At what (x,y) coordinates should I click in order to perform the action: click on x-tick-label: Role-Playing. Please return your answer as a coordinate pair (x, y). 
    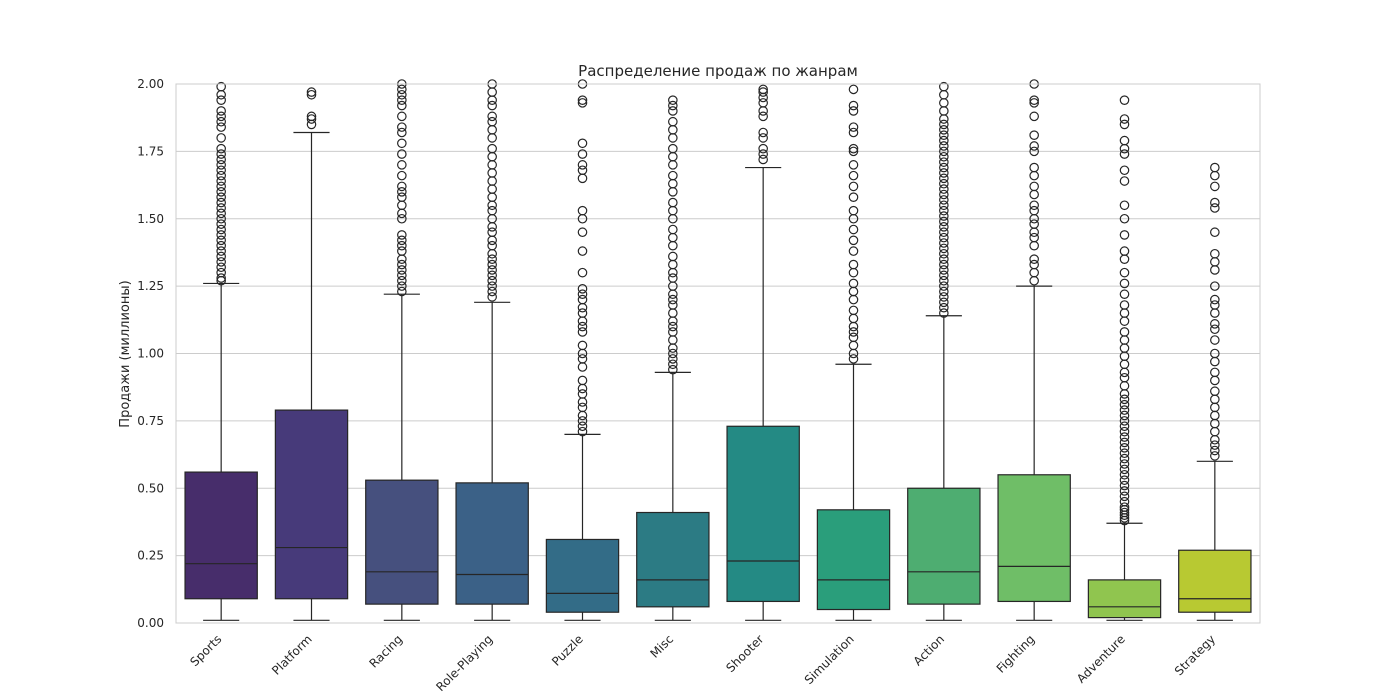
    Looking at the image, I should click on (464, 663).